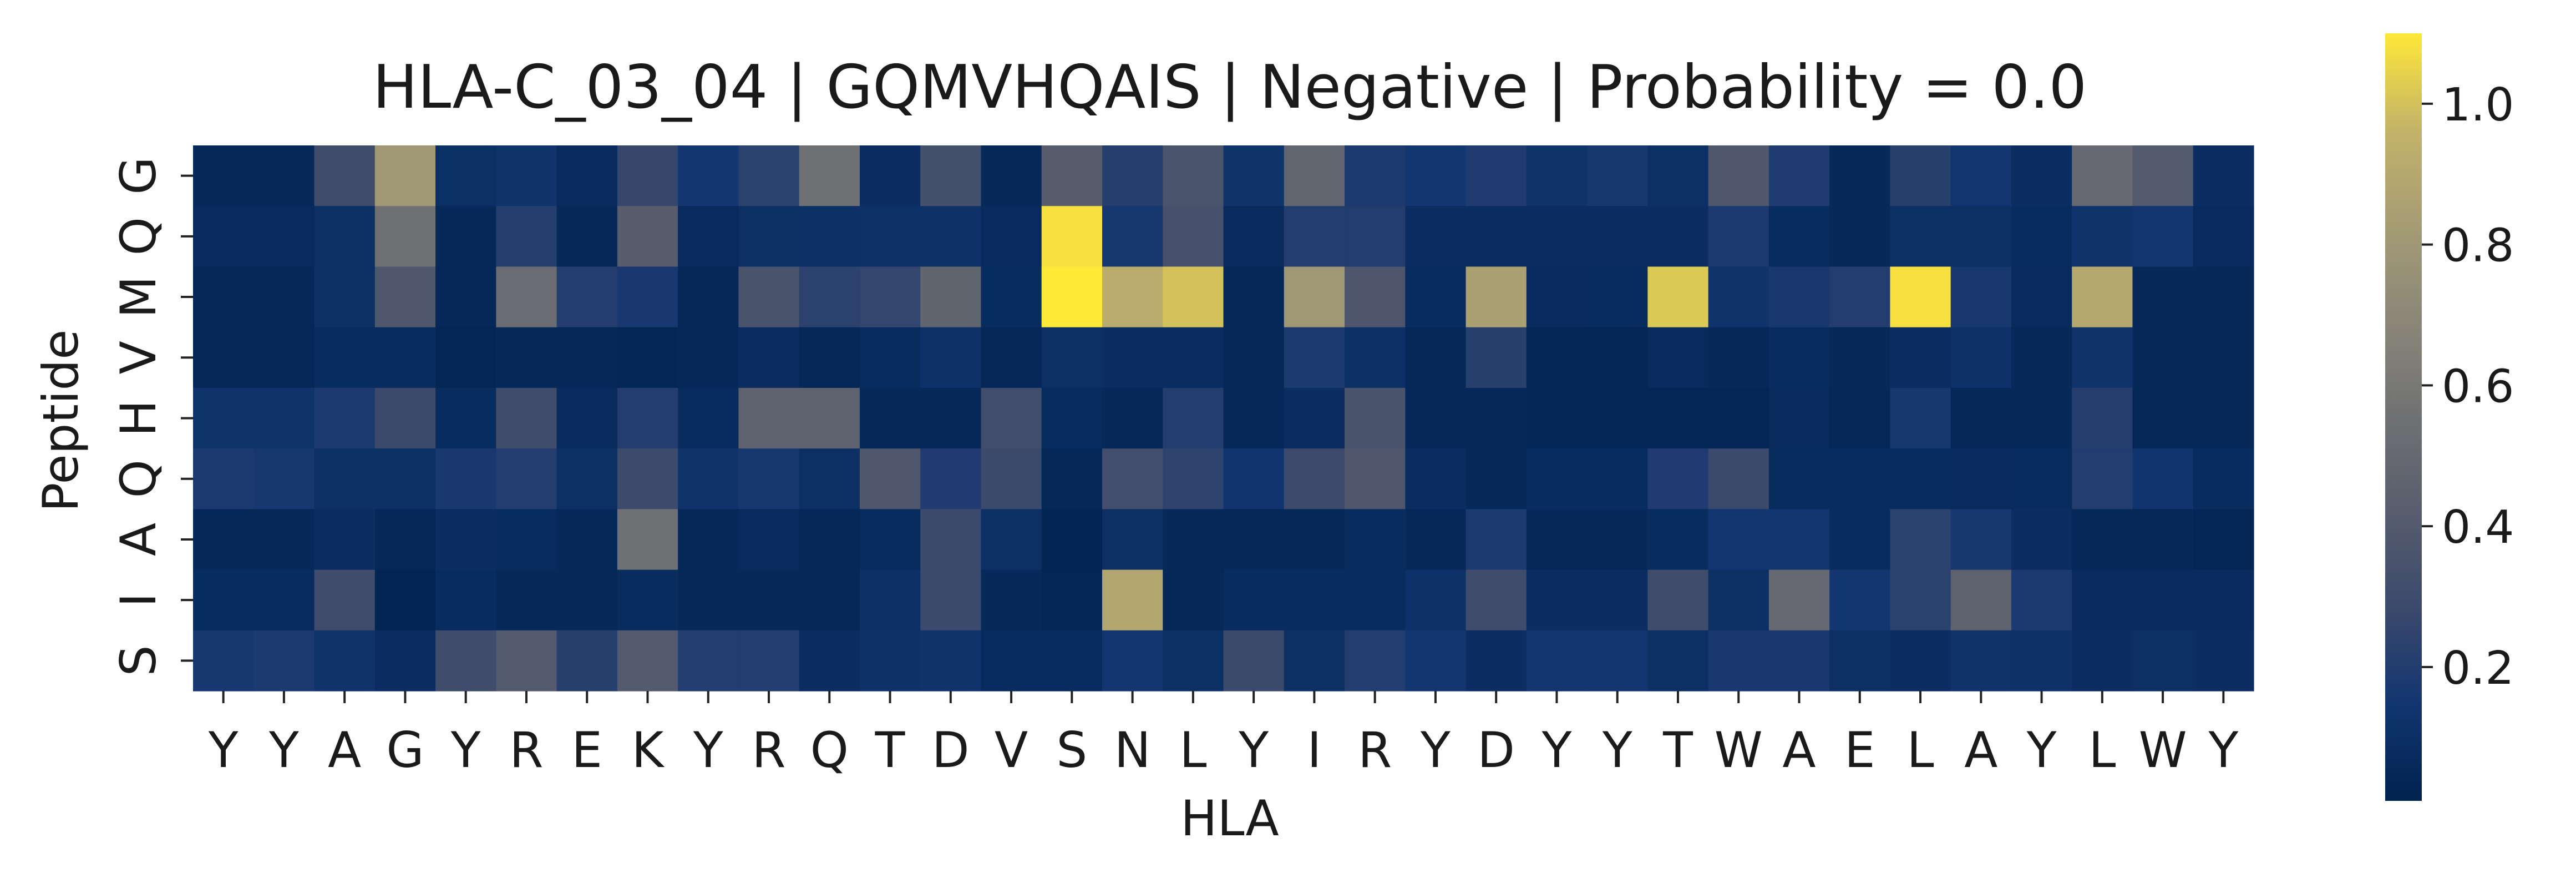 Image resolution: width=2576 pixels, height=883 pixels. What do you see at coordinates (151, 417) in the screenshot?
I see `y-axis: GQMVHQAIS` at bounding box center [151, 417].